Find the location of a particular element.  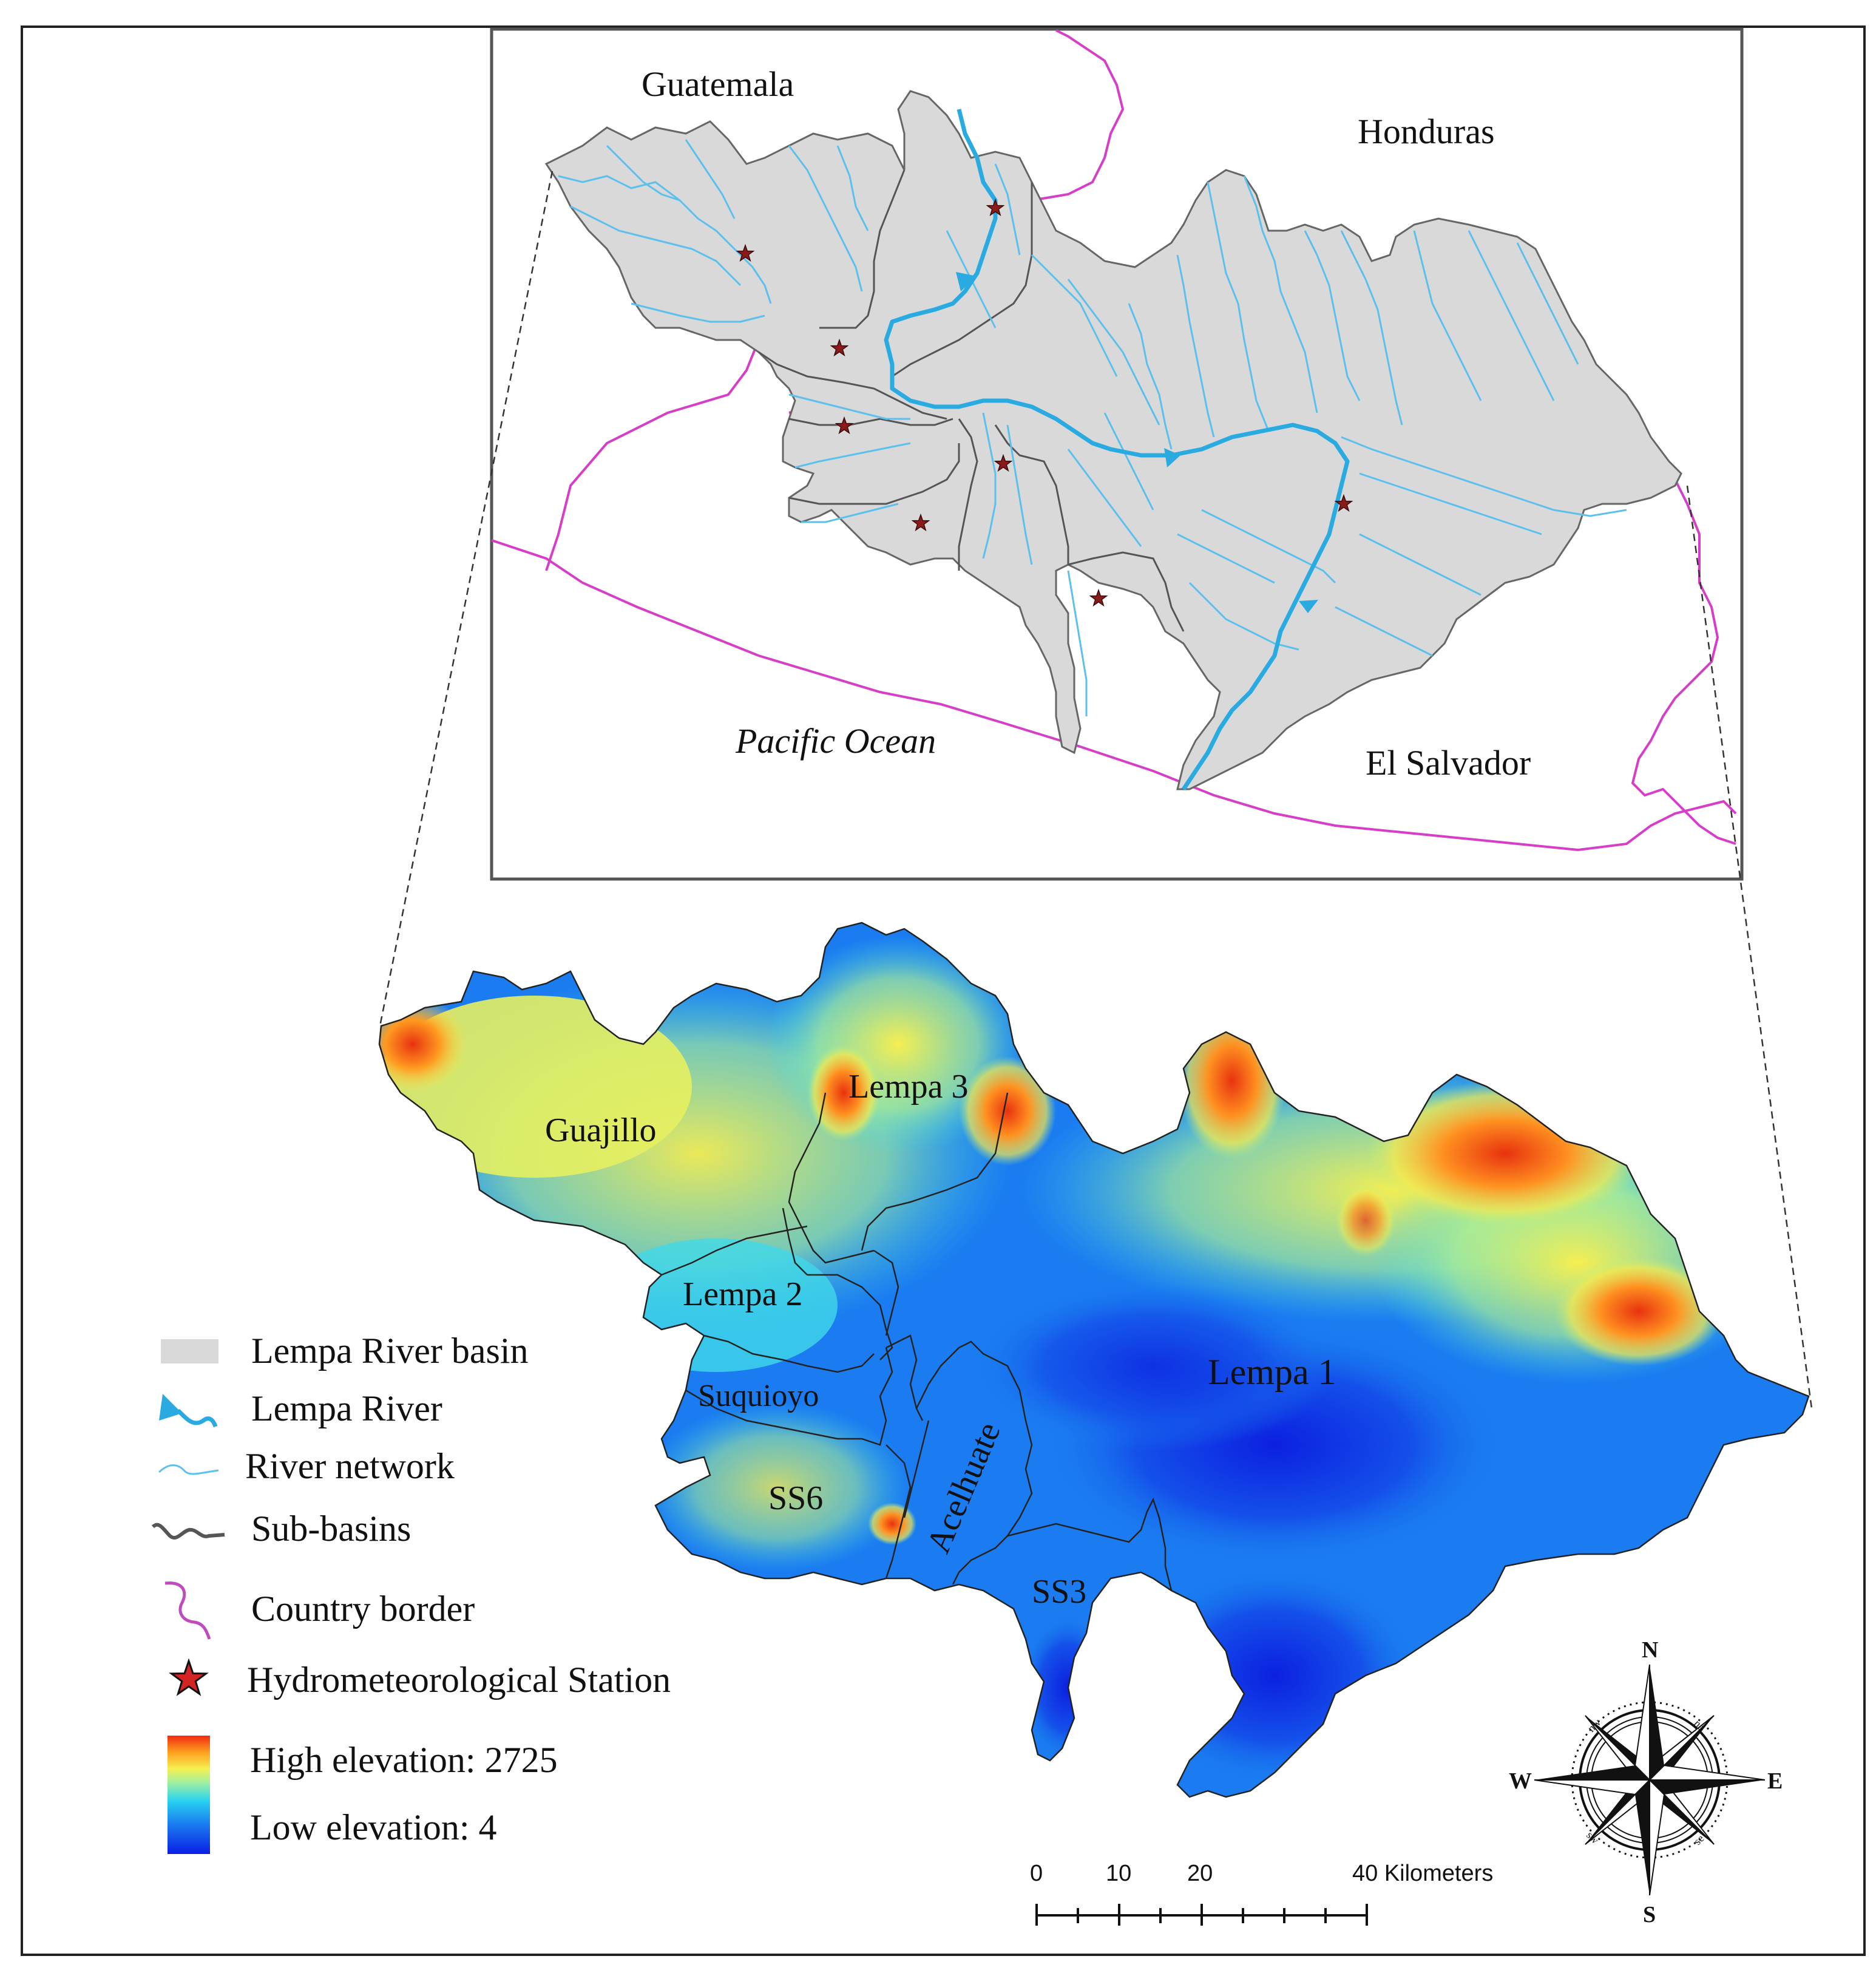

scale-tick-10: 10 is located at coordinates (1119, 1873).